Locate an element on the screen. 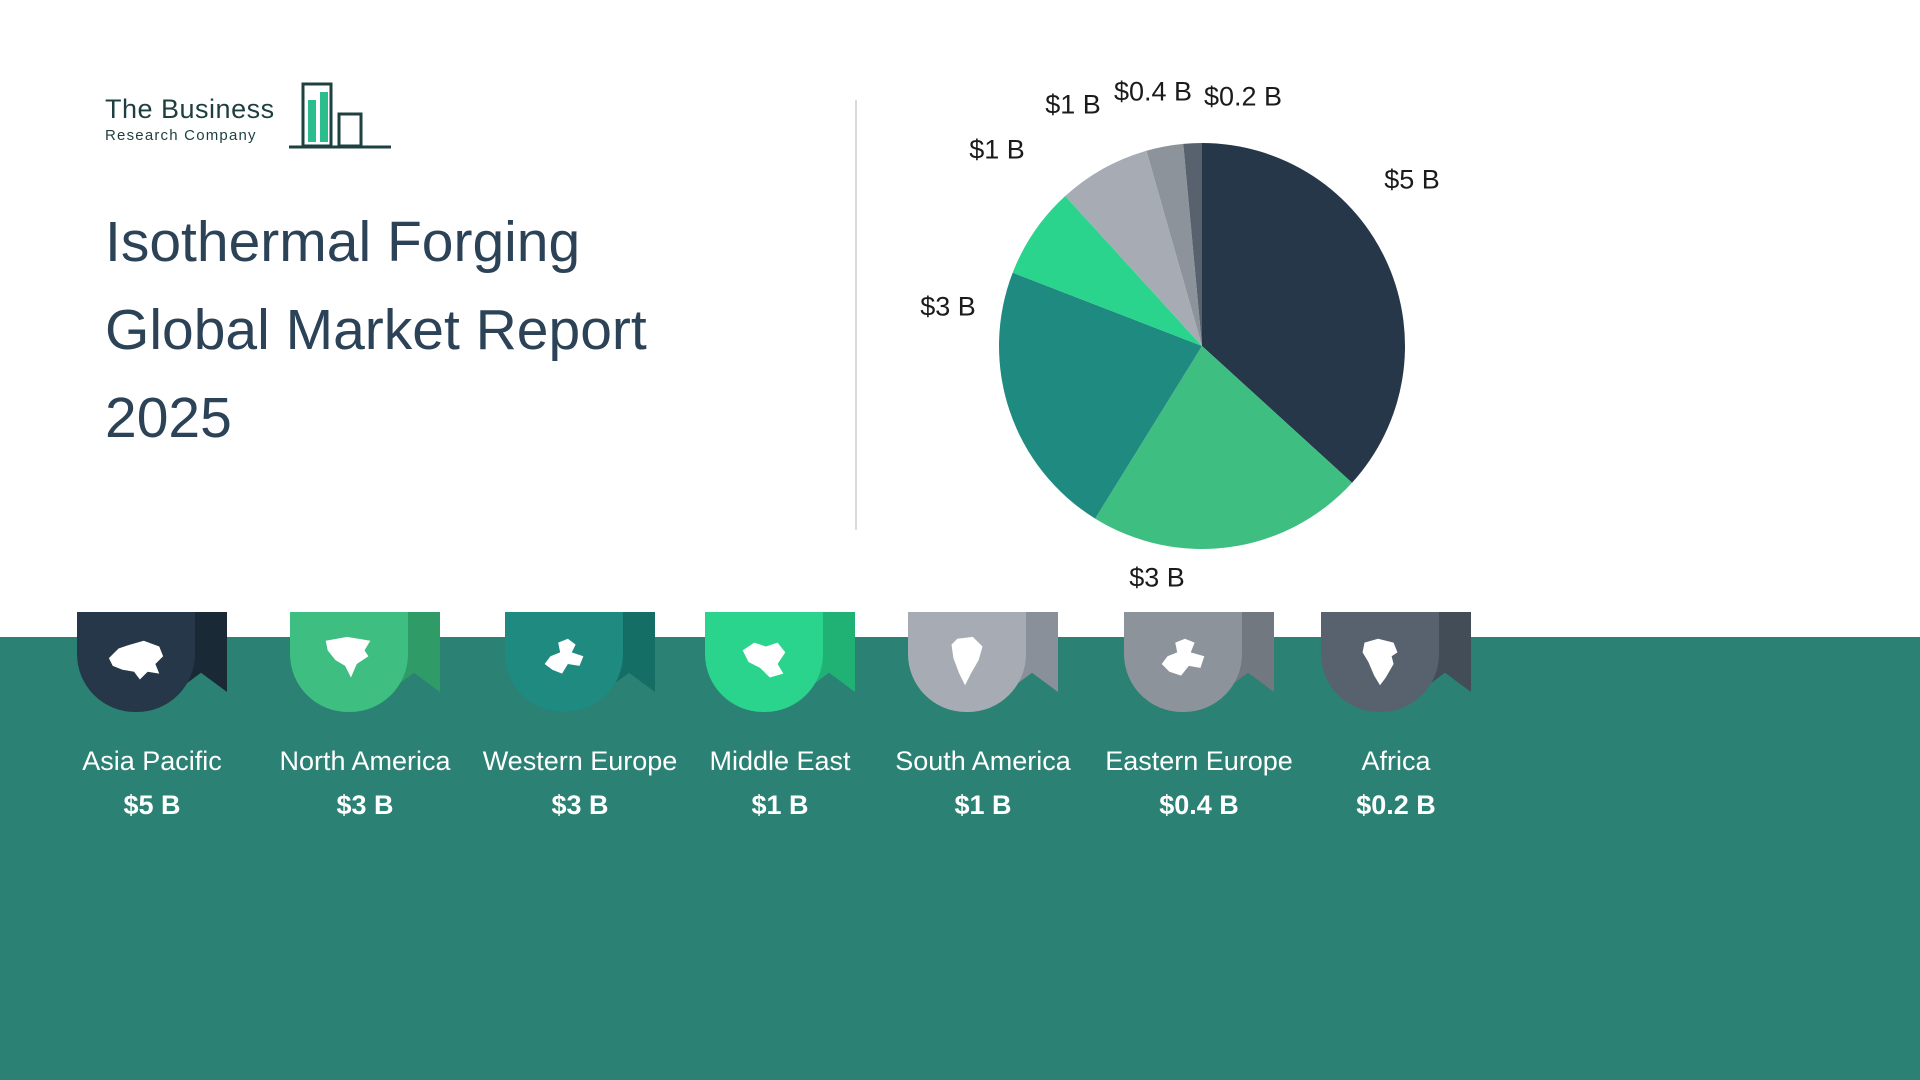 Image resolution: width=1920 pixels, height=1080 pixels. report-title-line2: Global Market Report is located at coordinates (376, 330).